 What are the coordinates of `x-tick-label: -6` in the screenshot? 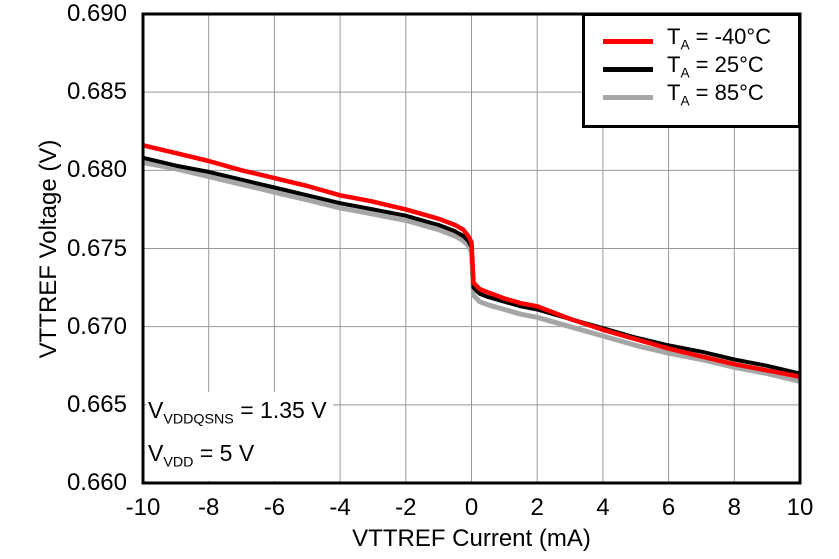 It's located at (274, 507).